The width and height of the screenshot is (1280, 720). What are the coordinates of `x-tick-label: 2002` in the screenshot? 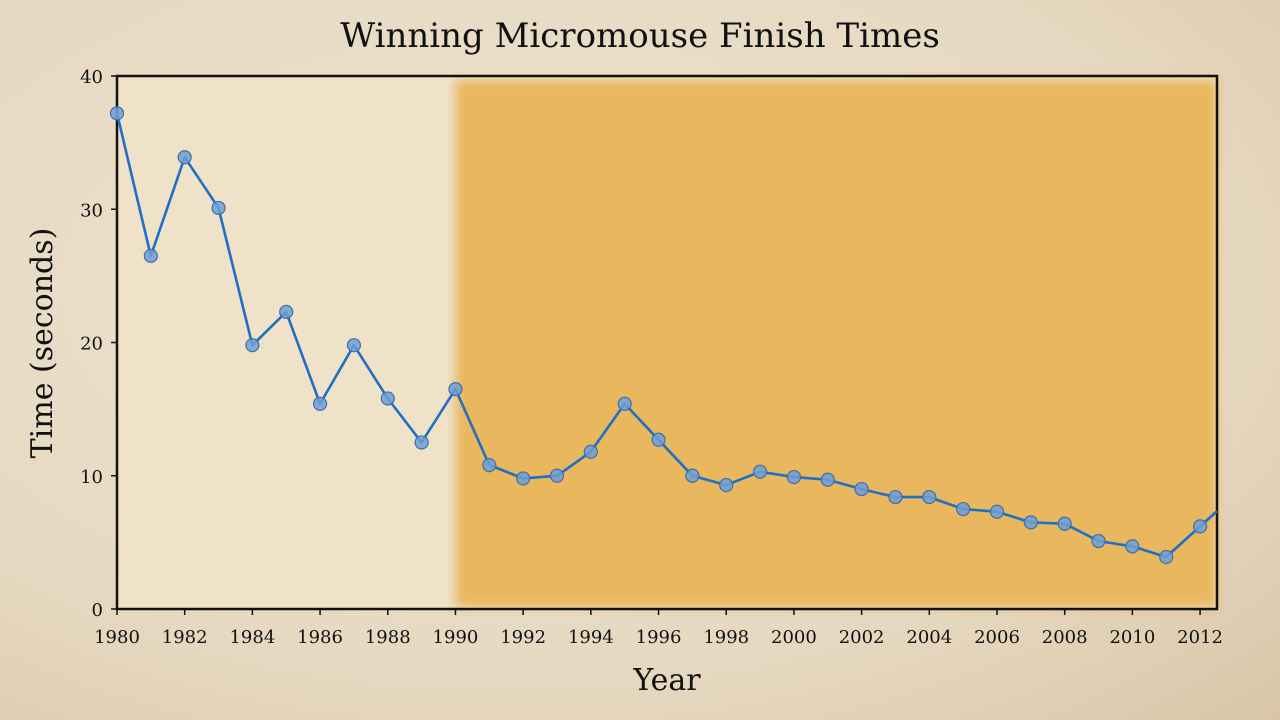 It's located at (862, 637).